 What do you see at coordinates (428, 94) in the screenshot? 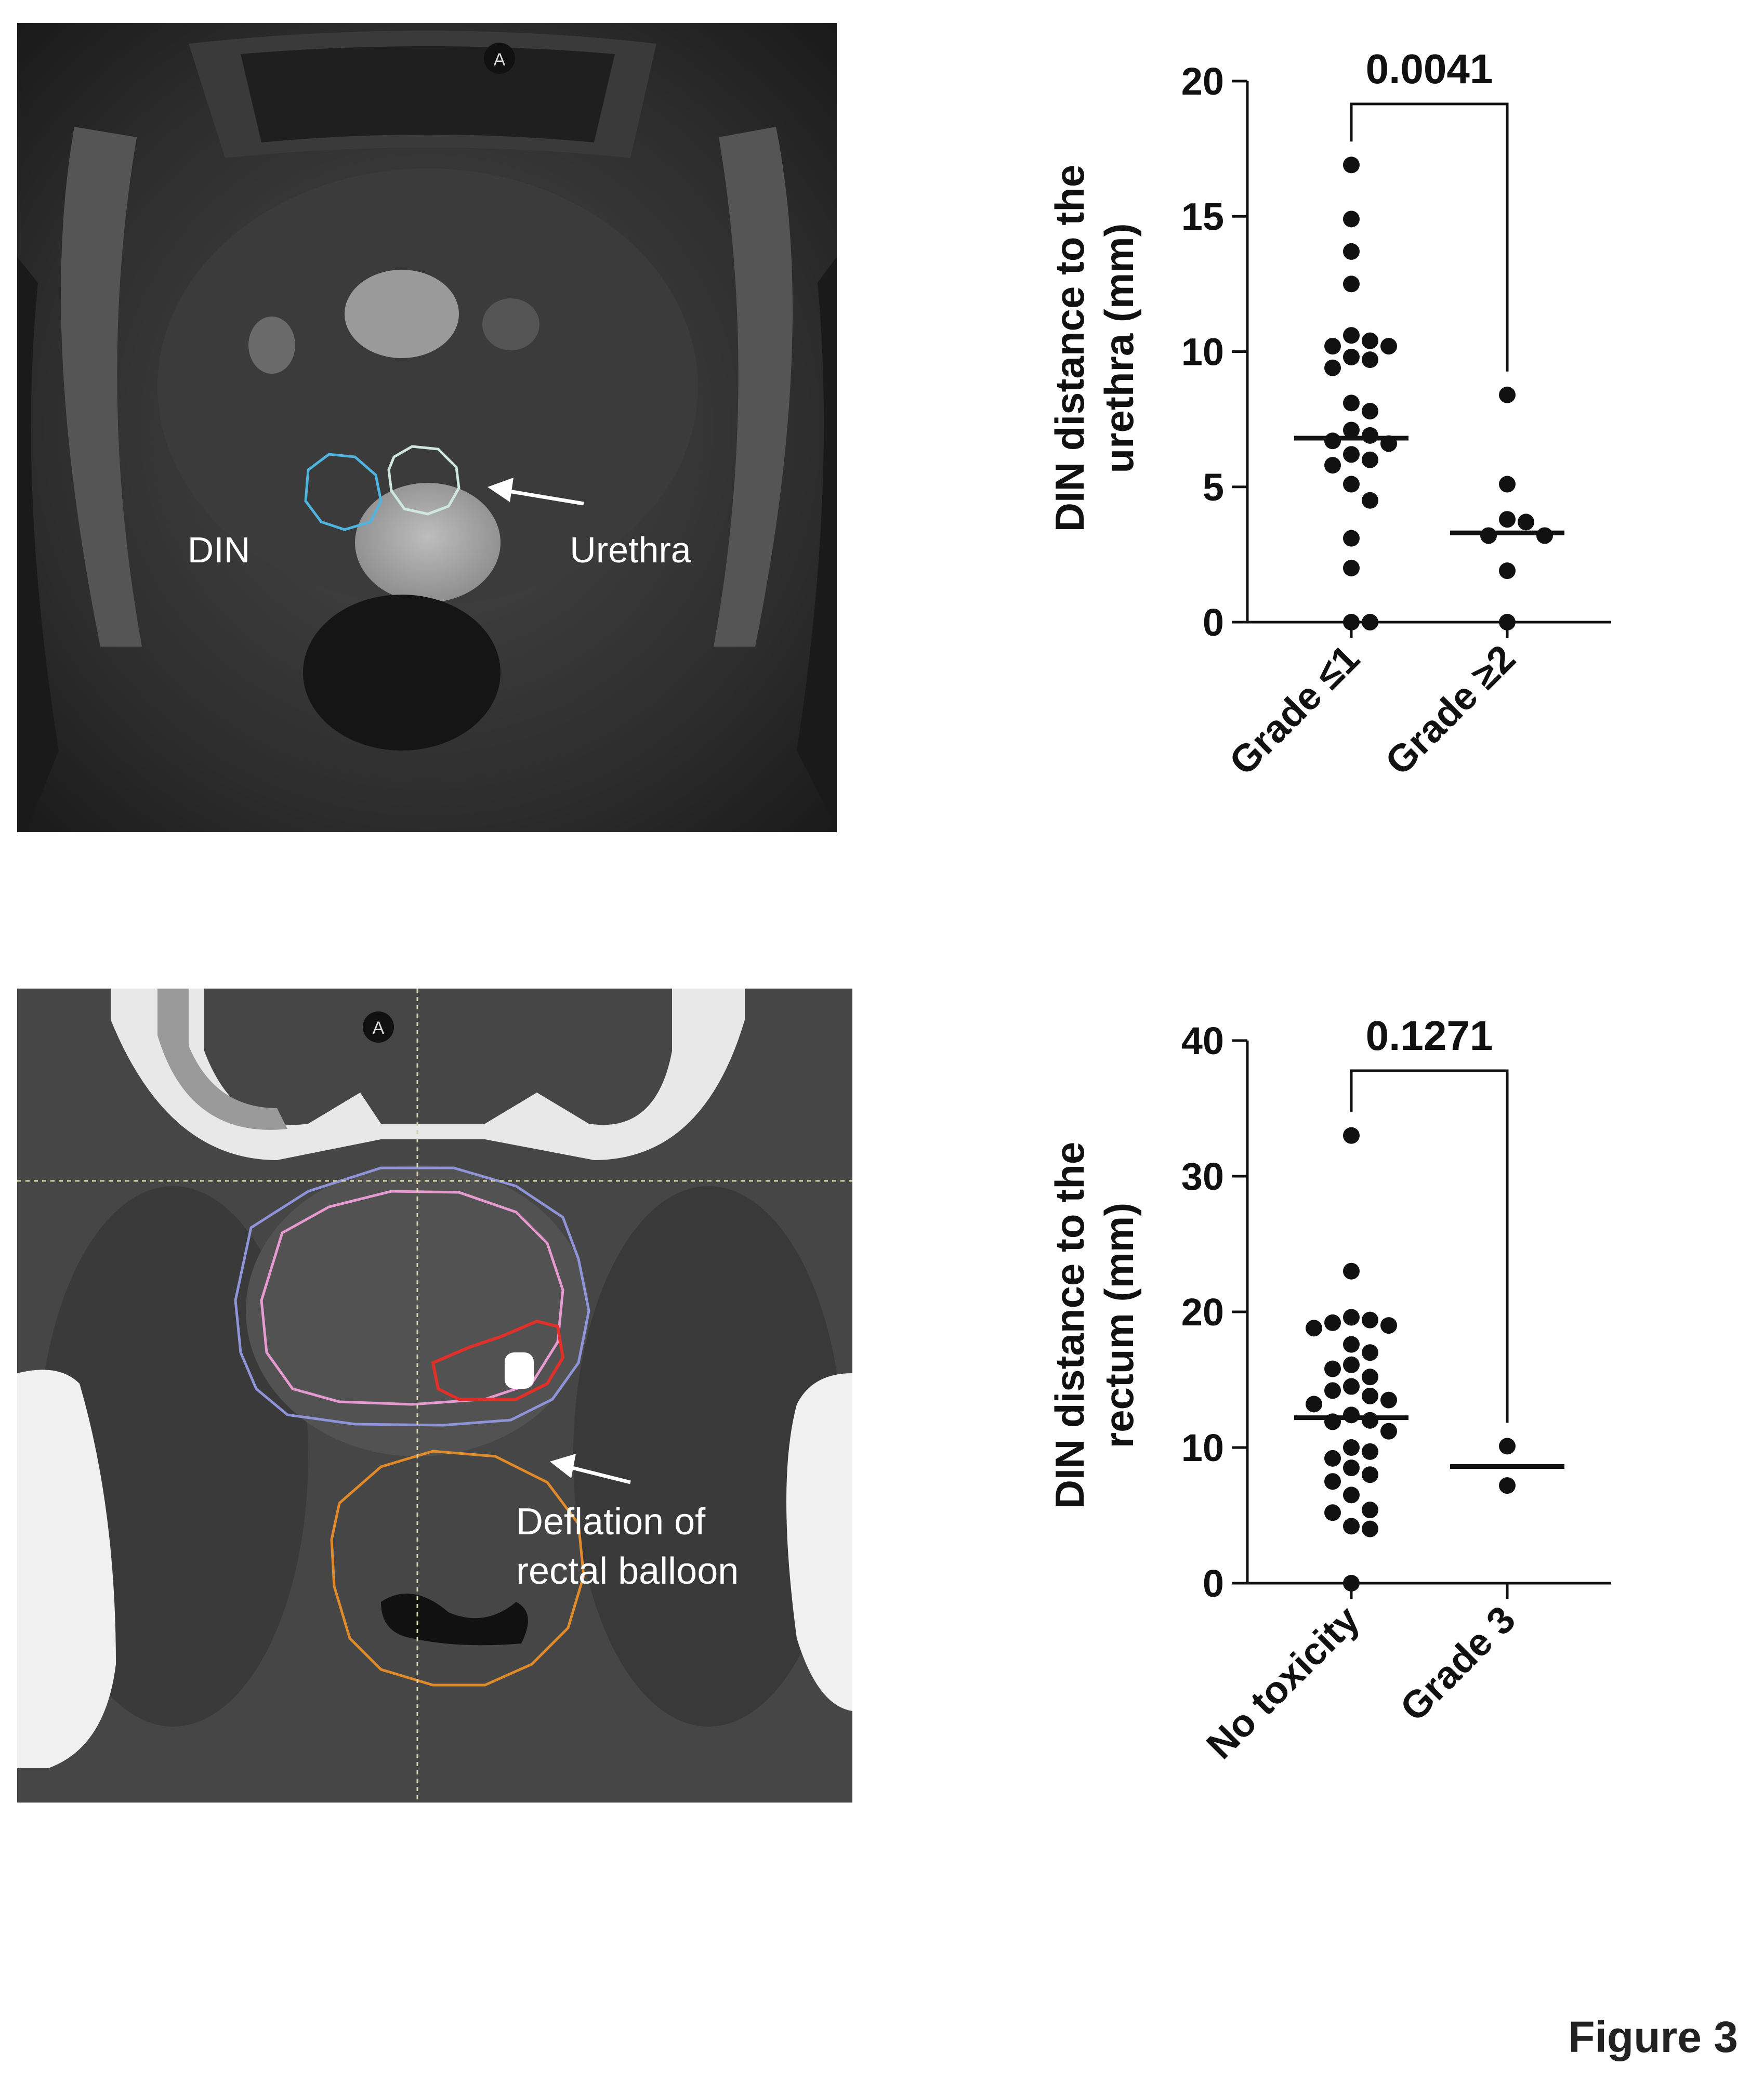
I see `mri-dark-band` at bounding box center [428, 94].